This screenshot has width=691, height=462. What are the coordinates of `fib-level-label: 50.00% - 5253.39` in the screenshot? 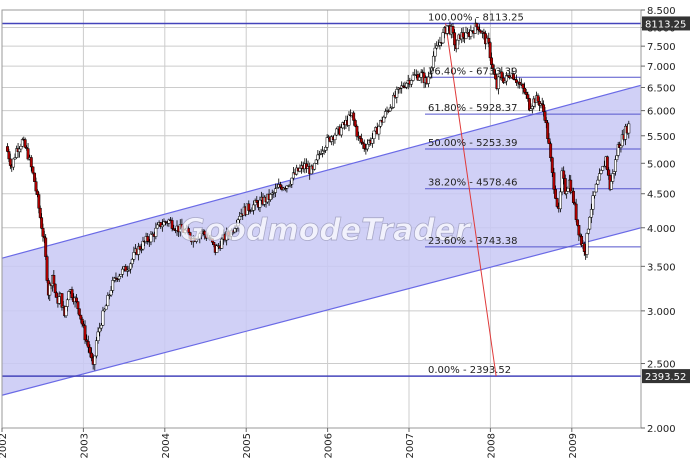 It's located at (472, 143).